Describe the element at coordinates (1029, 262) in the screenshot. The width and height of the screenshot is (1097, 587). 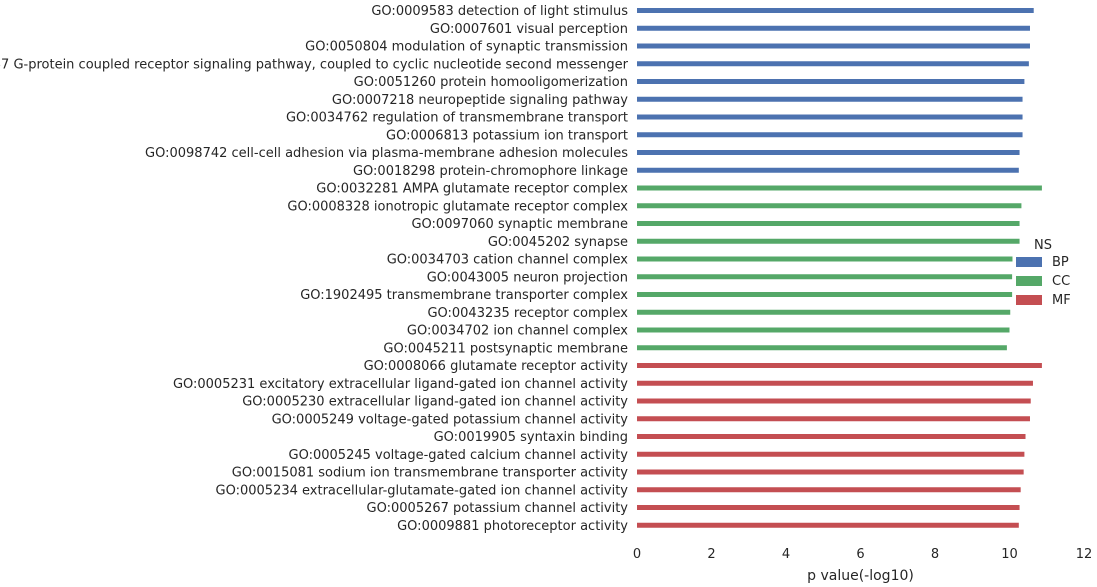
I see `legend-swatch-bp` at that location.